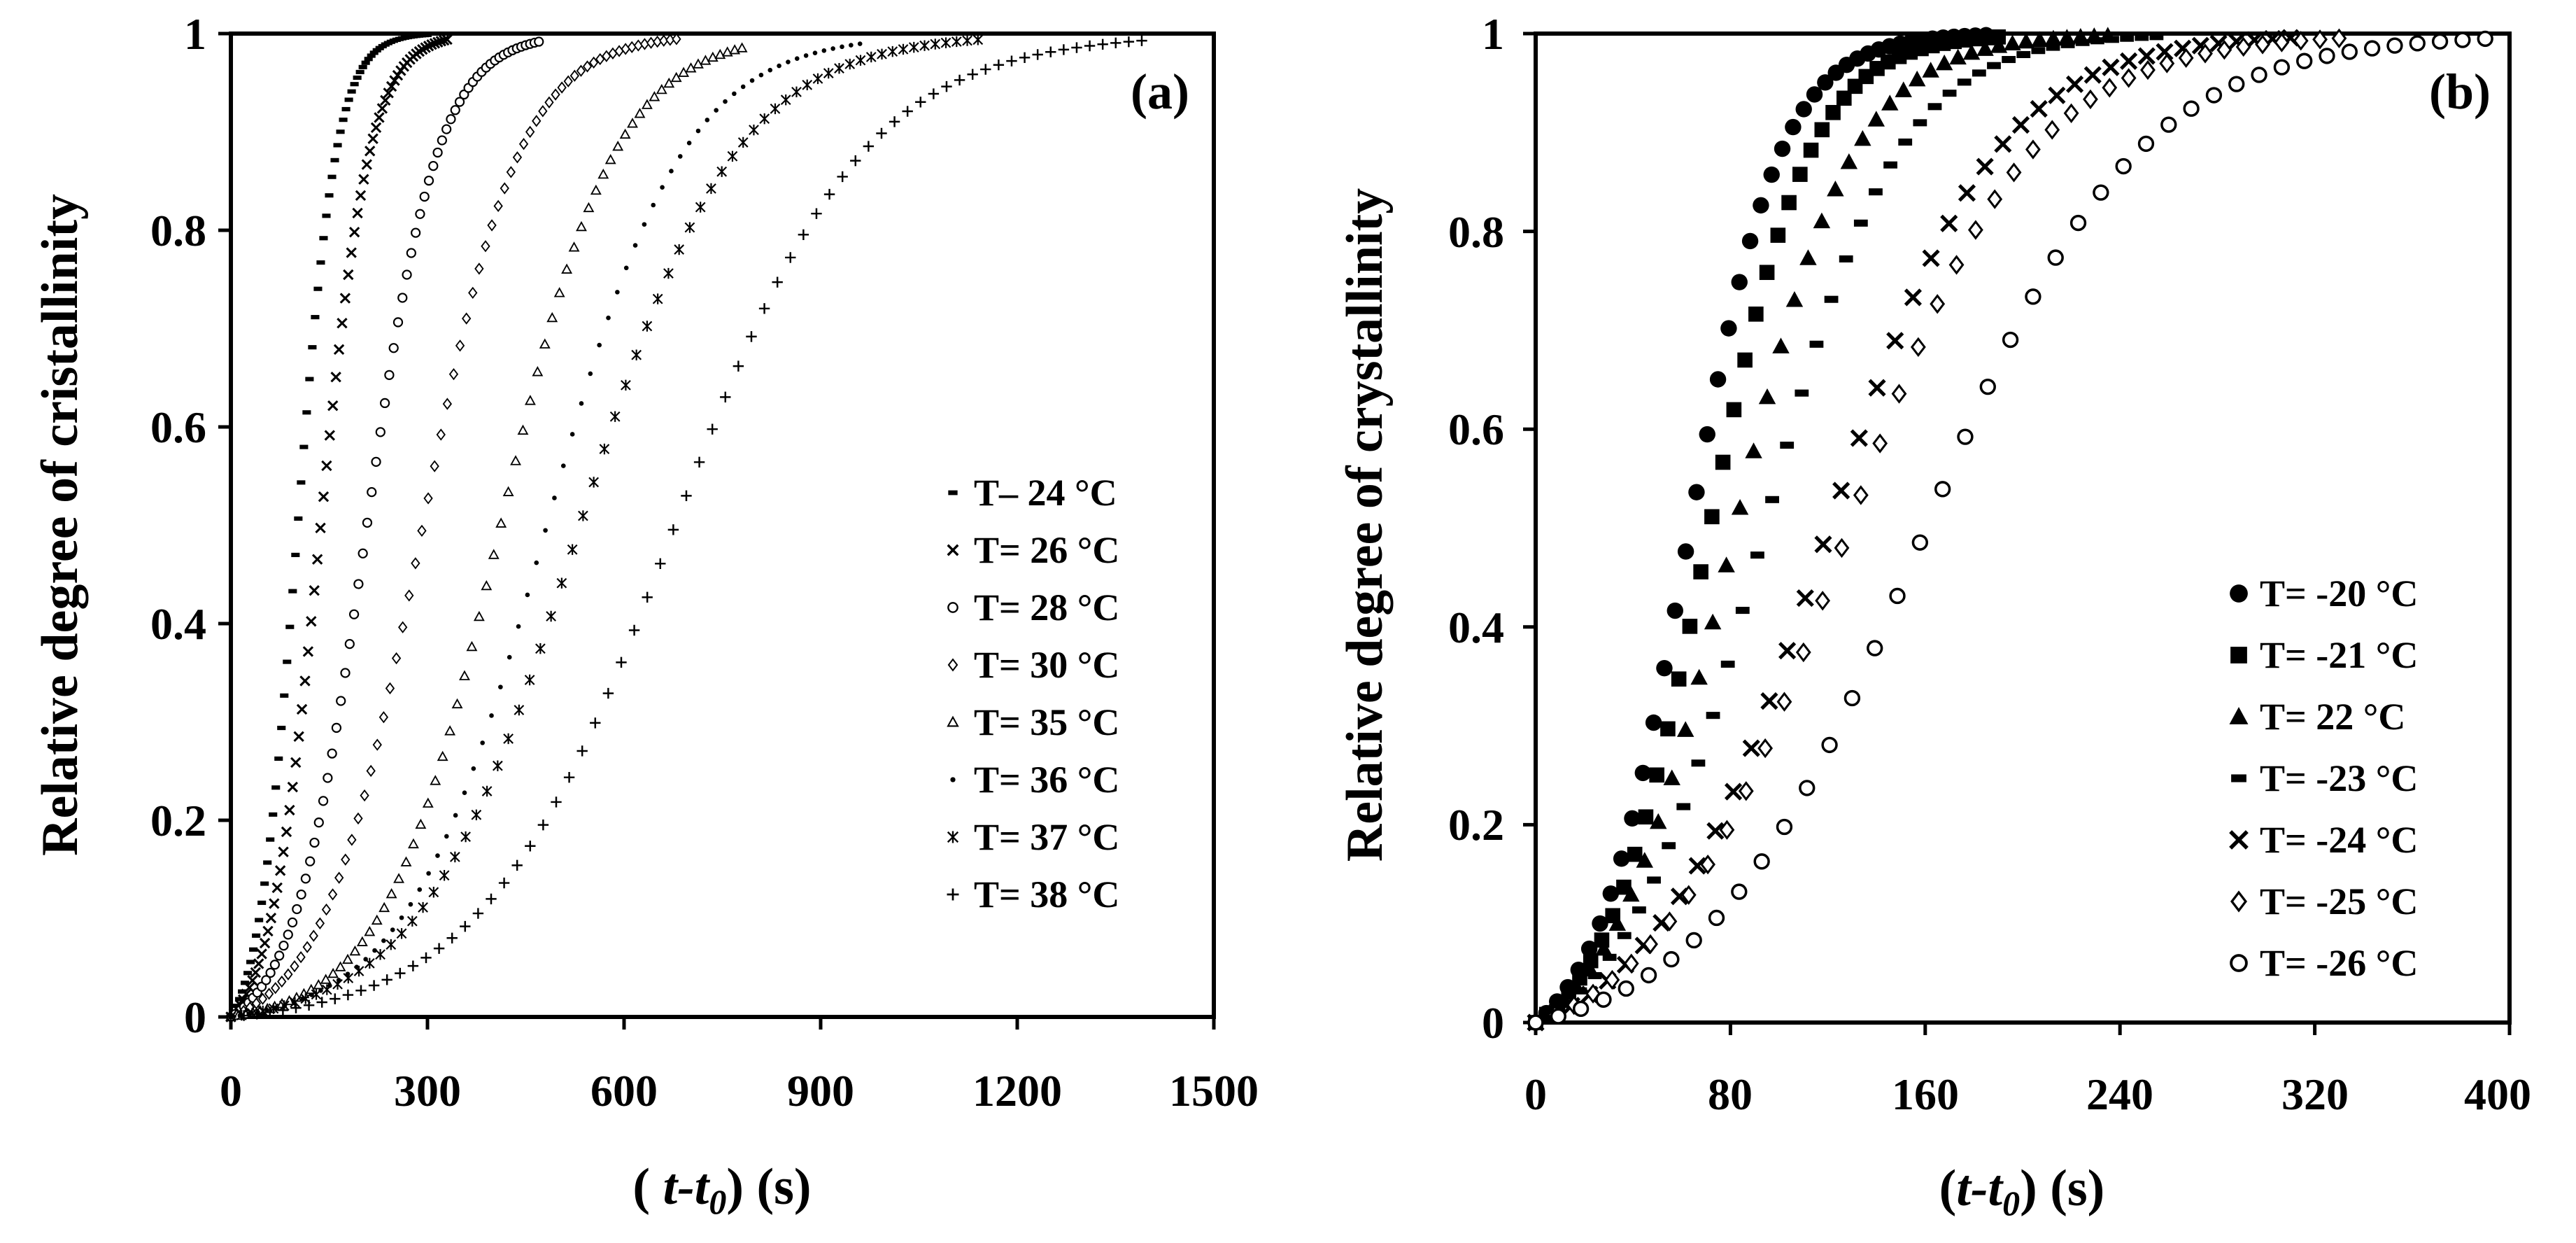 Image resolution: width=2576 pixels, height=1243 pixels. Describe the element at coordinates (2339, 963) in the screenshot. I see `legend-label: T= -26 °C` at that location.